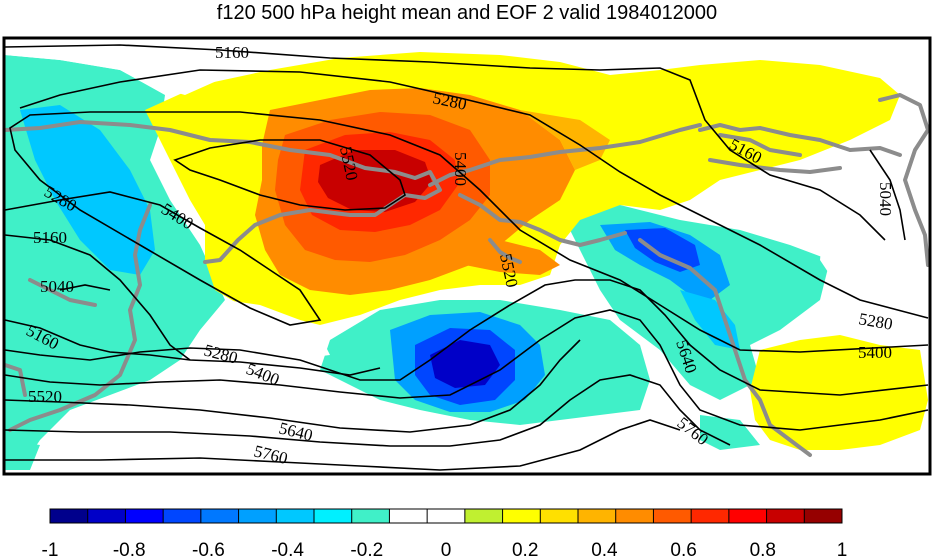 The height and width of the screenshot is (558, 934). I want to click on shade-cyan-se, so click(730, 432).